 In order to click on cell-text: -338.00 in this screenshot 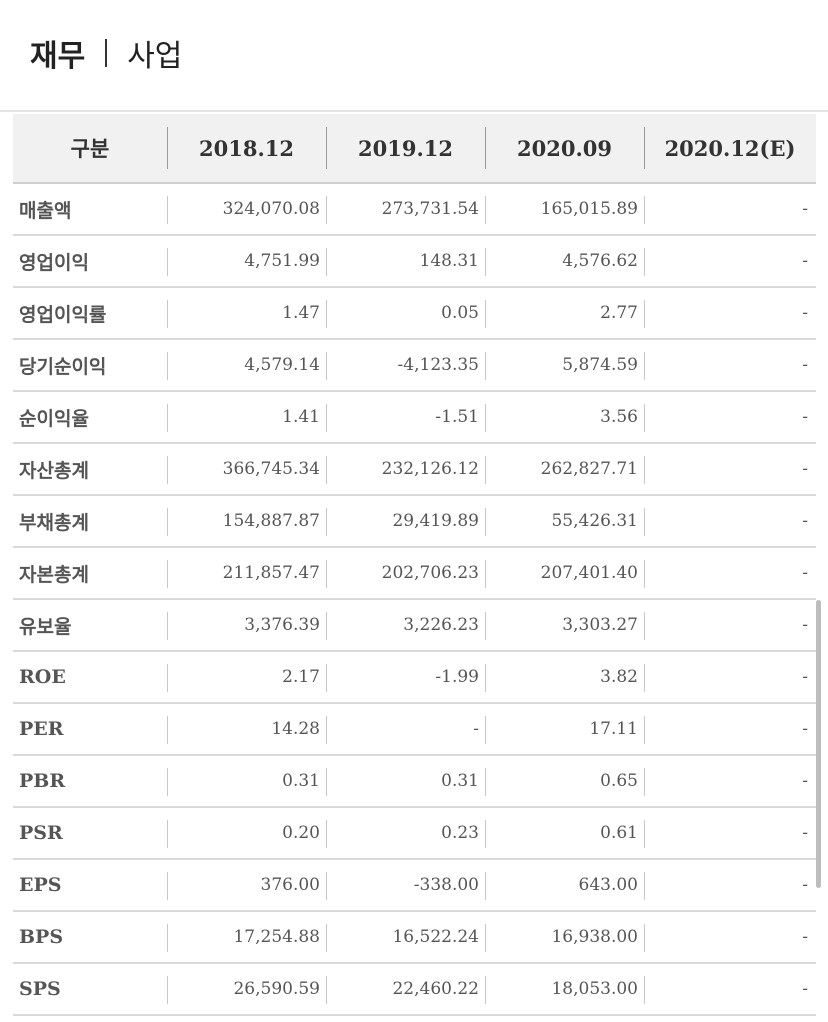, I will do `click(446, 885)`.